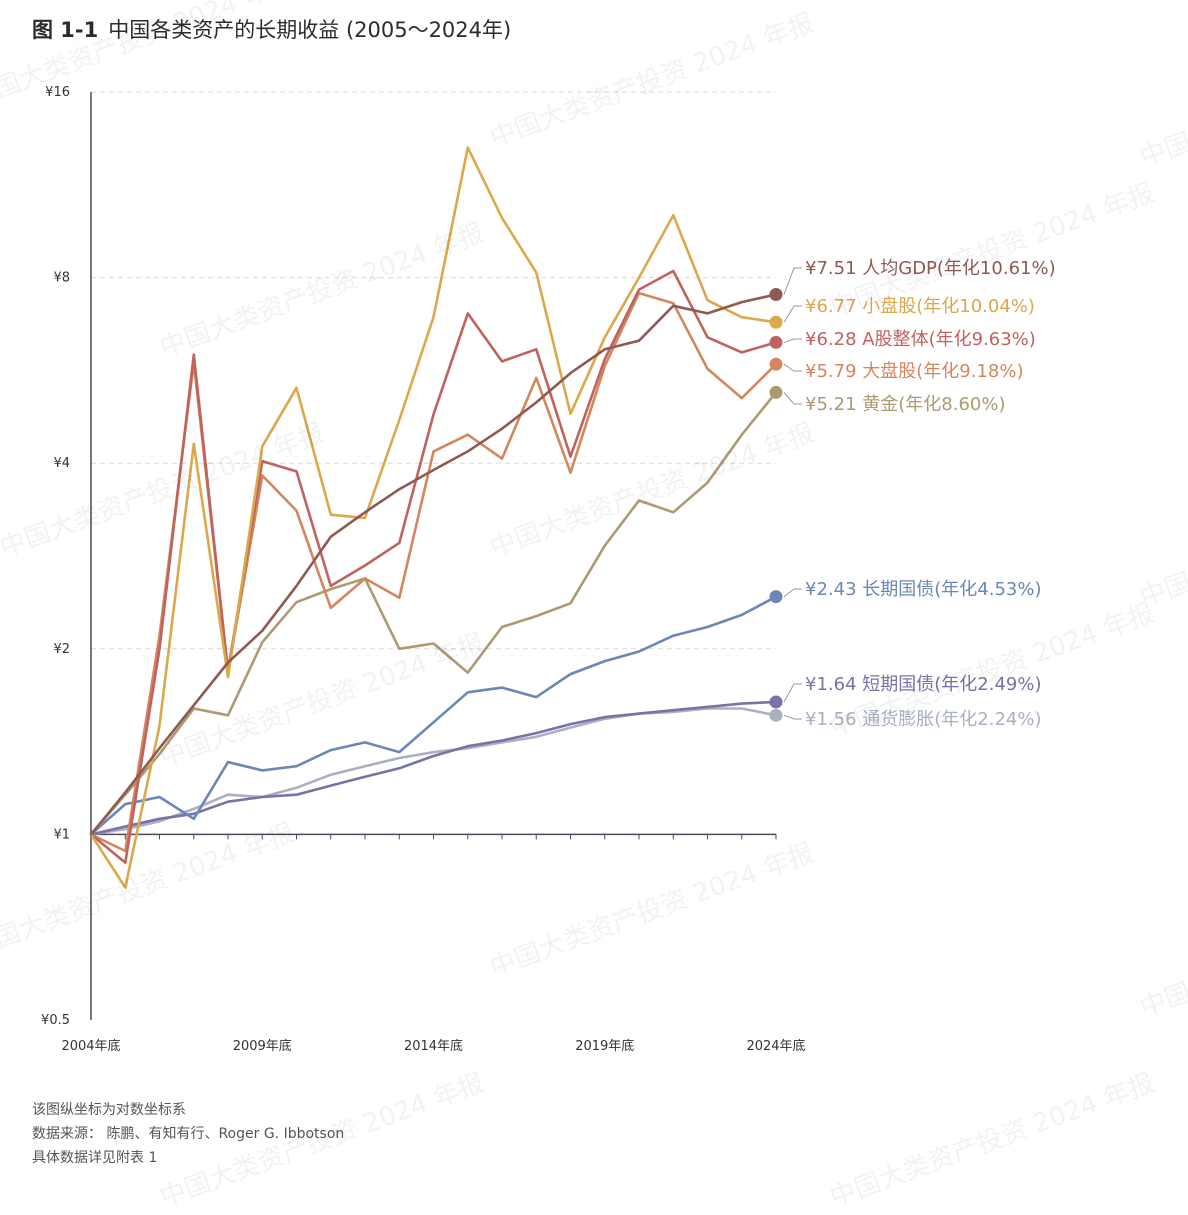 This screenshot has height=1215, width=1188. I want to click on series-endpoint-A股整体, so click(776, 342).